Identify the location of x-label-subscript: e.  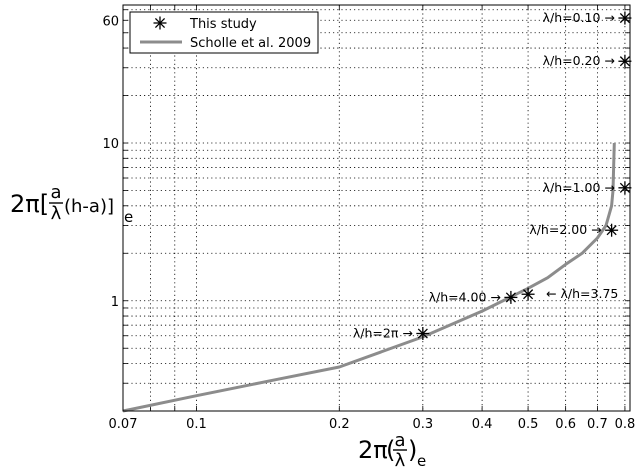
(421, 460).